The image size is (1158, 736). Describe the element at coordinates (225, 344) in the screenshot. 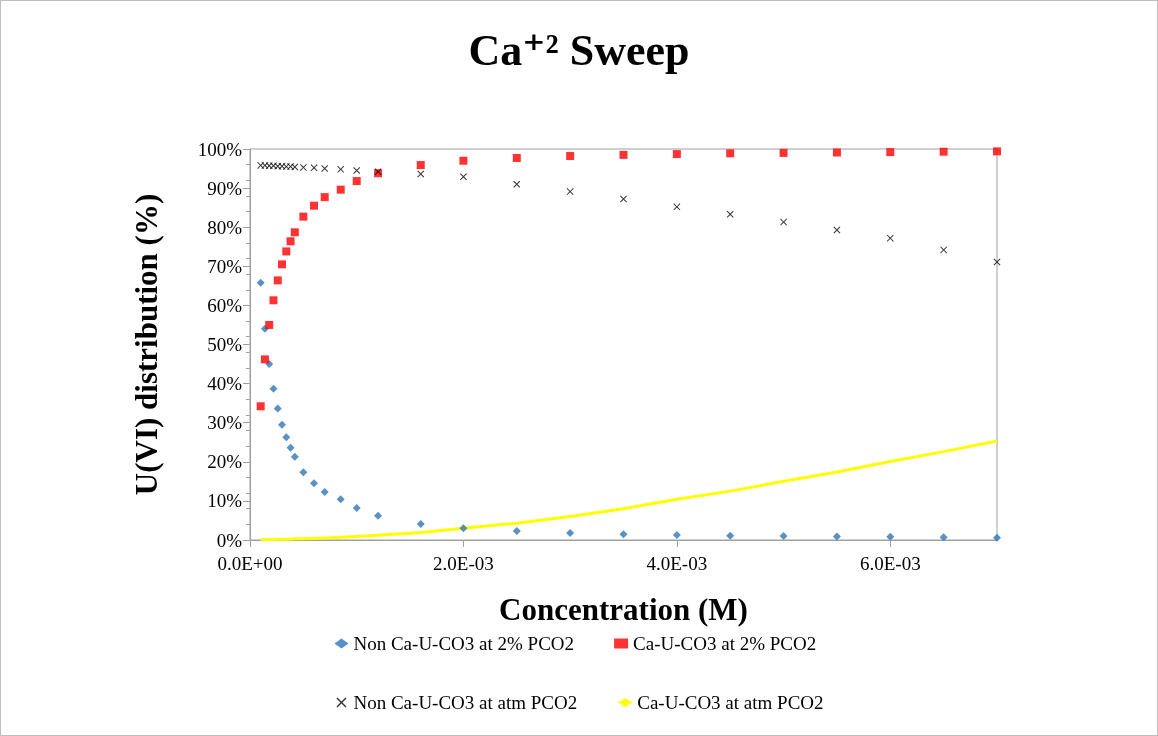

I see `y-tick-label: 50%` at that location.